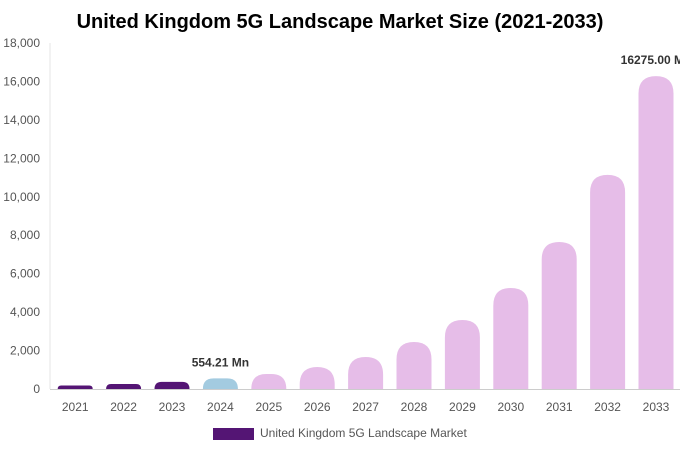 The width and height of the screenshot is (680, 450). What do you see at coordinates (656, 407) in the screenshot?
I see `x-tick-label: 2033` at bounding box center [656, 407].